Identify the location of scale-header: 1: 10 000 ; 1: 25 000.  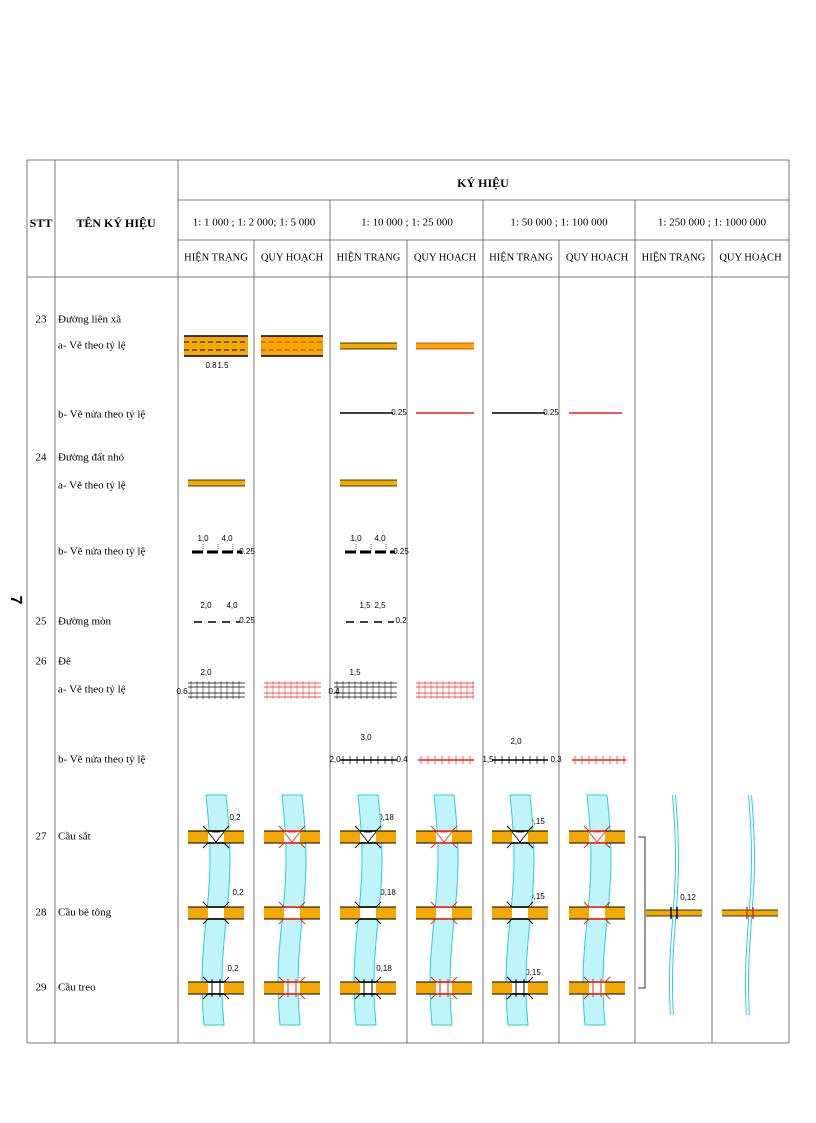
(407, 223).